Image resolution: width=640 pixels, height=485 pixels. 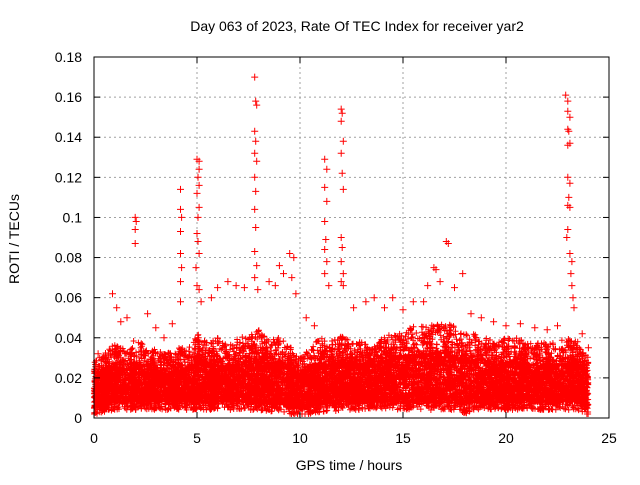 What do you see at coordinates (94, 438) in the screenshot?
I see `x-tick-label: 0` at bounding box center [94, 438].